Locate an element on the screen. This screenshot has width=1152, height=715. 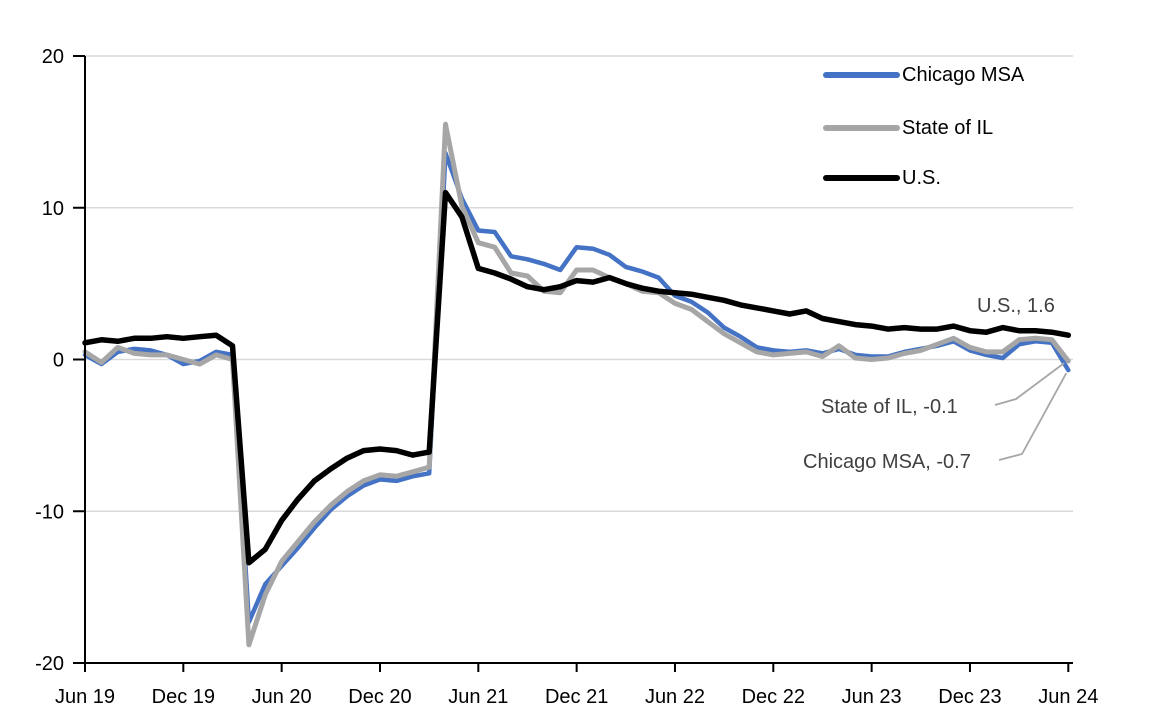
y-tick-label--10: -10 is located at coordinates (49, 512).